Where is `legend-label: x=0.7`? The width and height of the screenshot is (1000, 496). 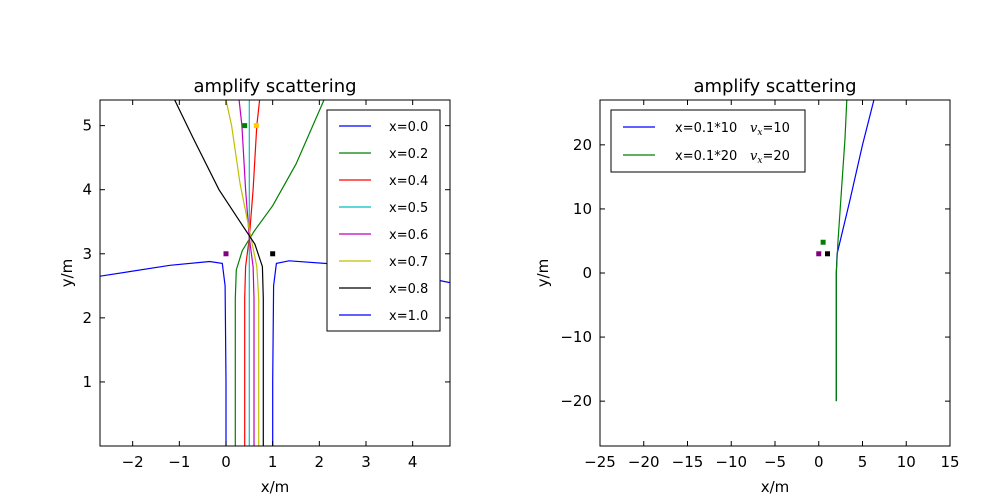
legend-label: x=0.7 is located at coordinates (408, 262).